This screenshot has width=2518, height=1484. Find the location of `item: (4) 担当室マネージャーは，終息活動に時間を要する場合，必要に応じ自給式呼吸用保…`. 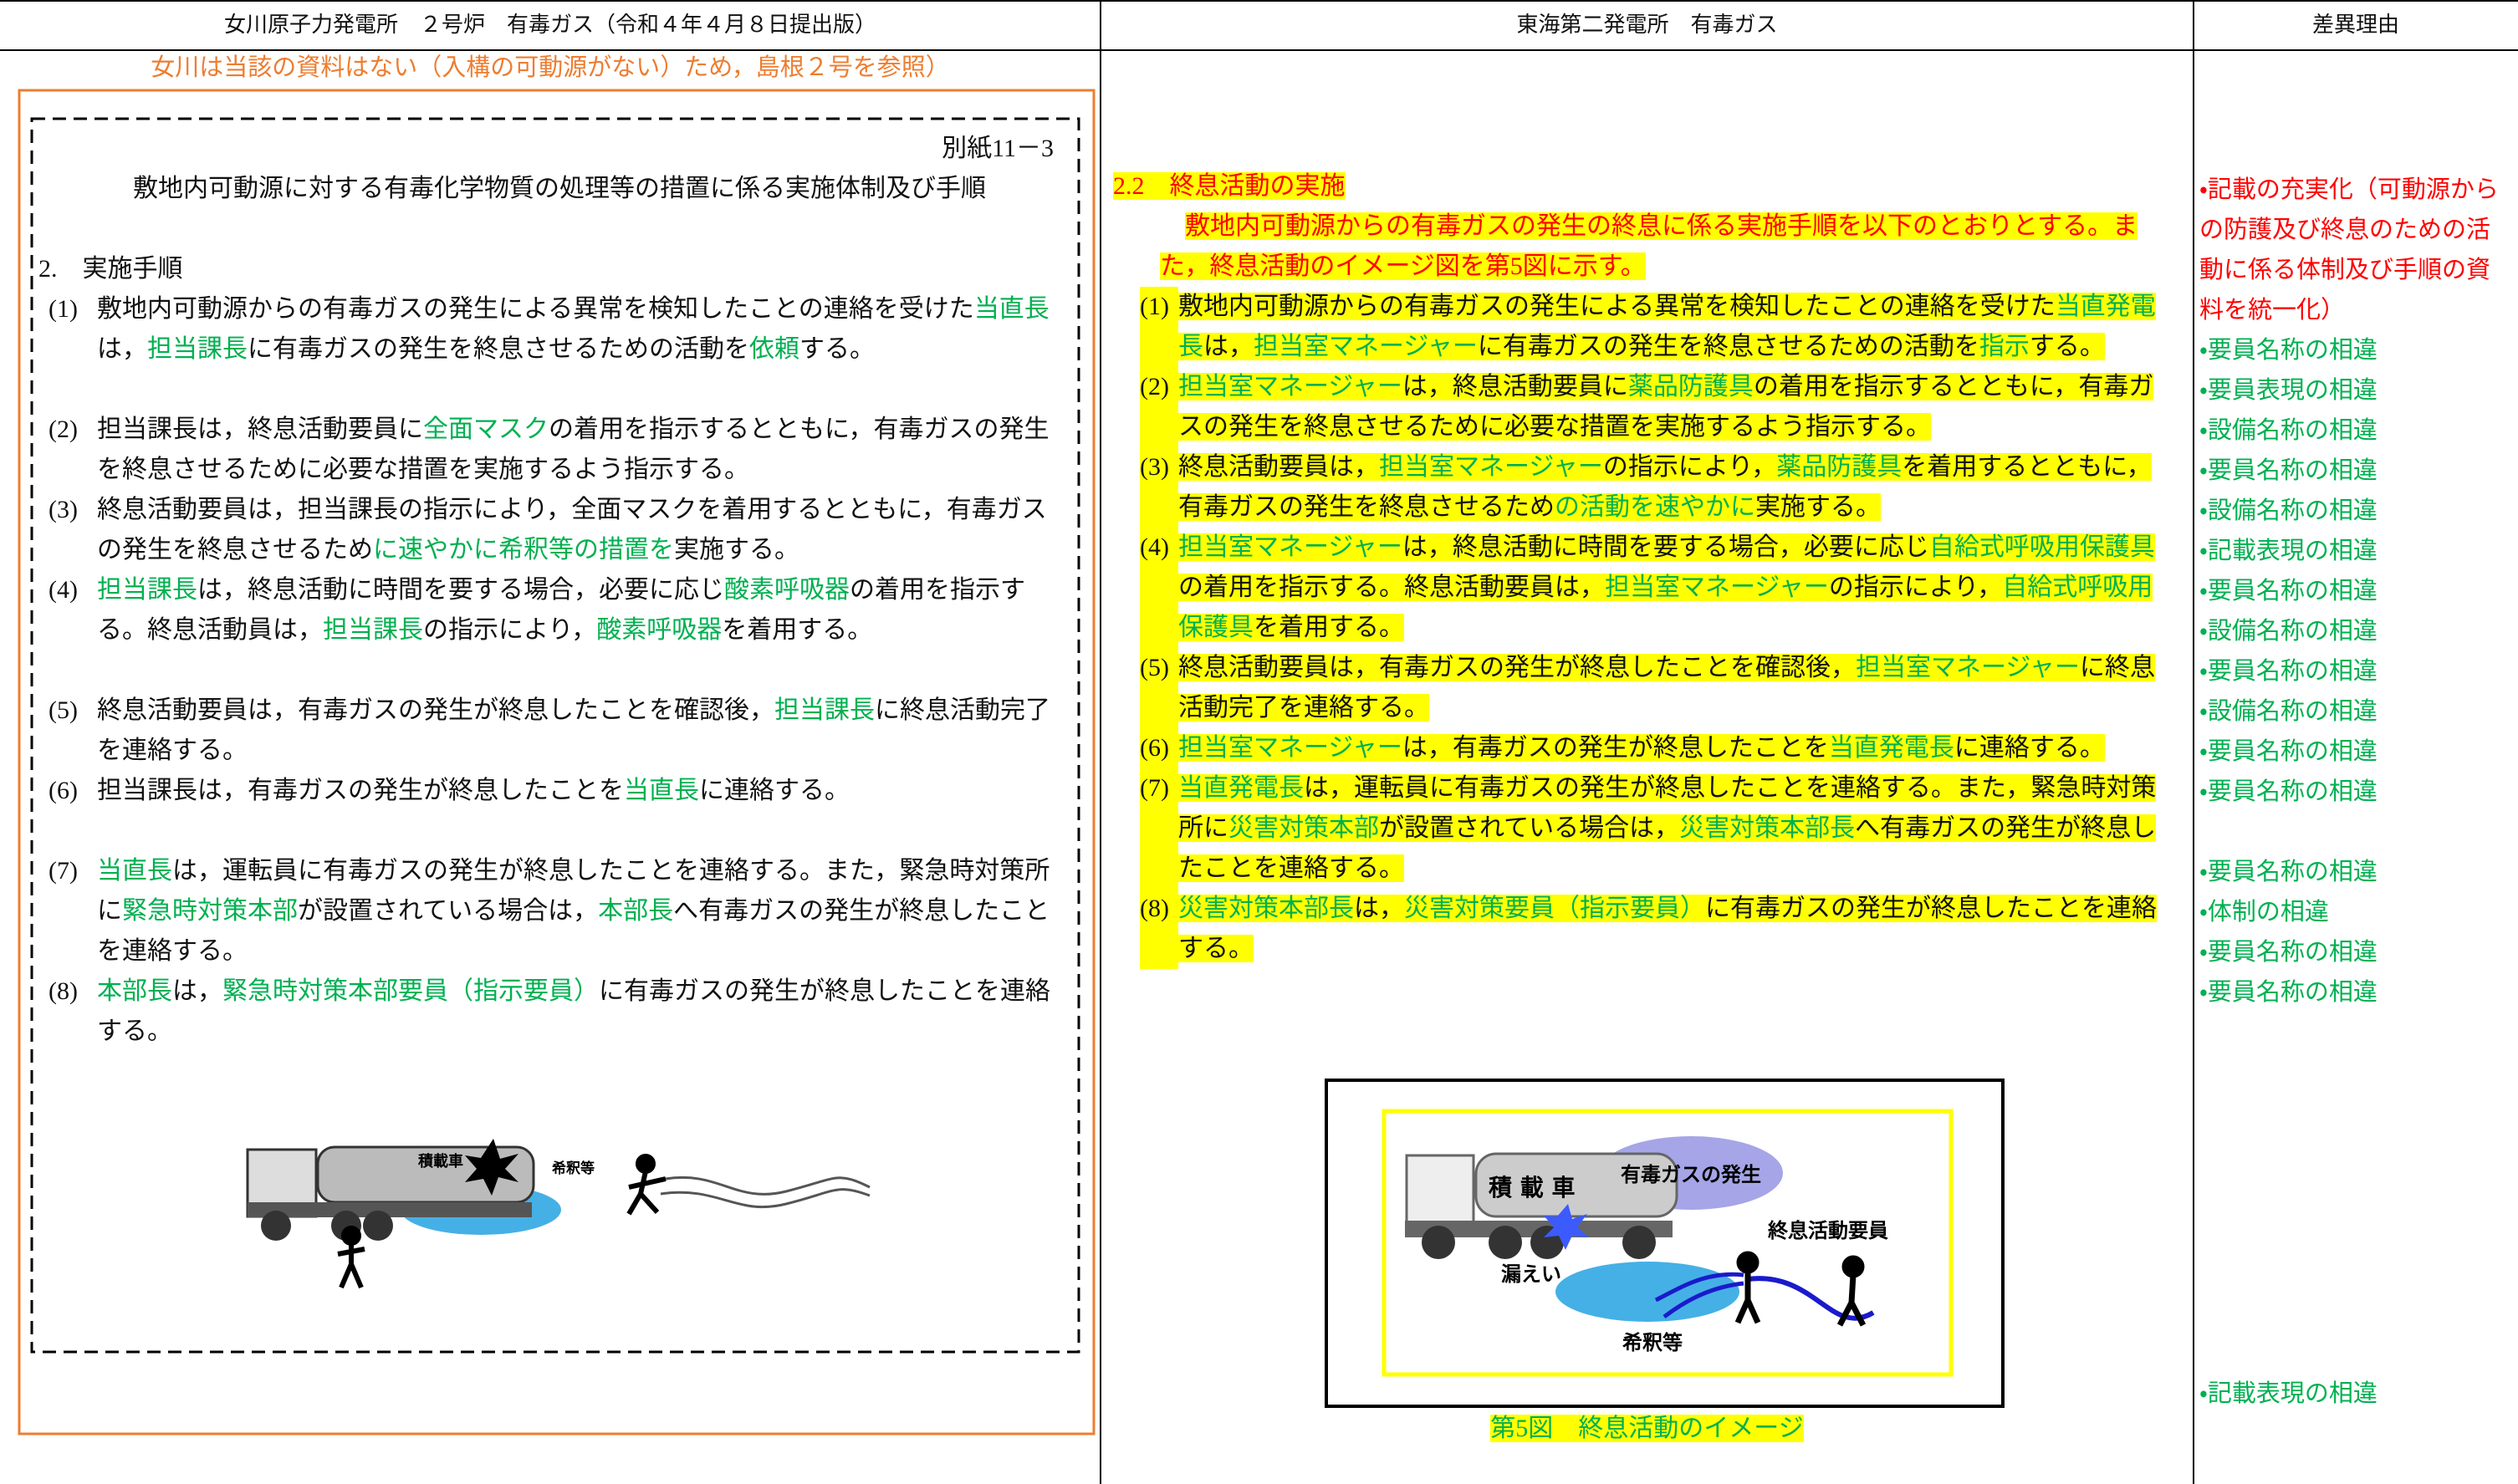

item: (4) 担当室マネージャーは，終息活動に時間を要する場合，必要に応じ自給式呼吸用保… is located at coordinates (1656, 588).